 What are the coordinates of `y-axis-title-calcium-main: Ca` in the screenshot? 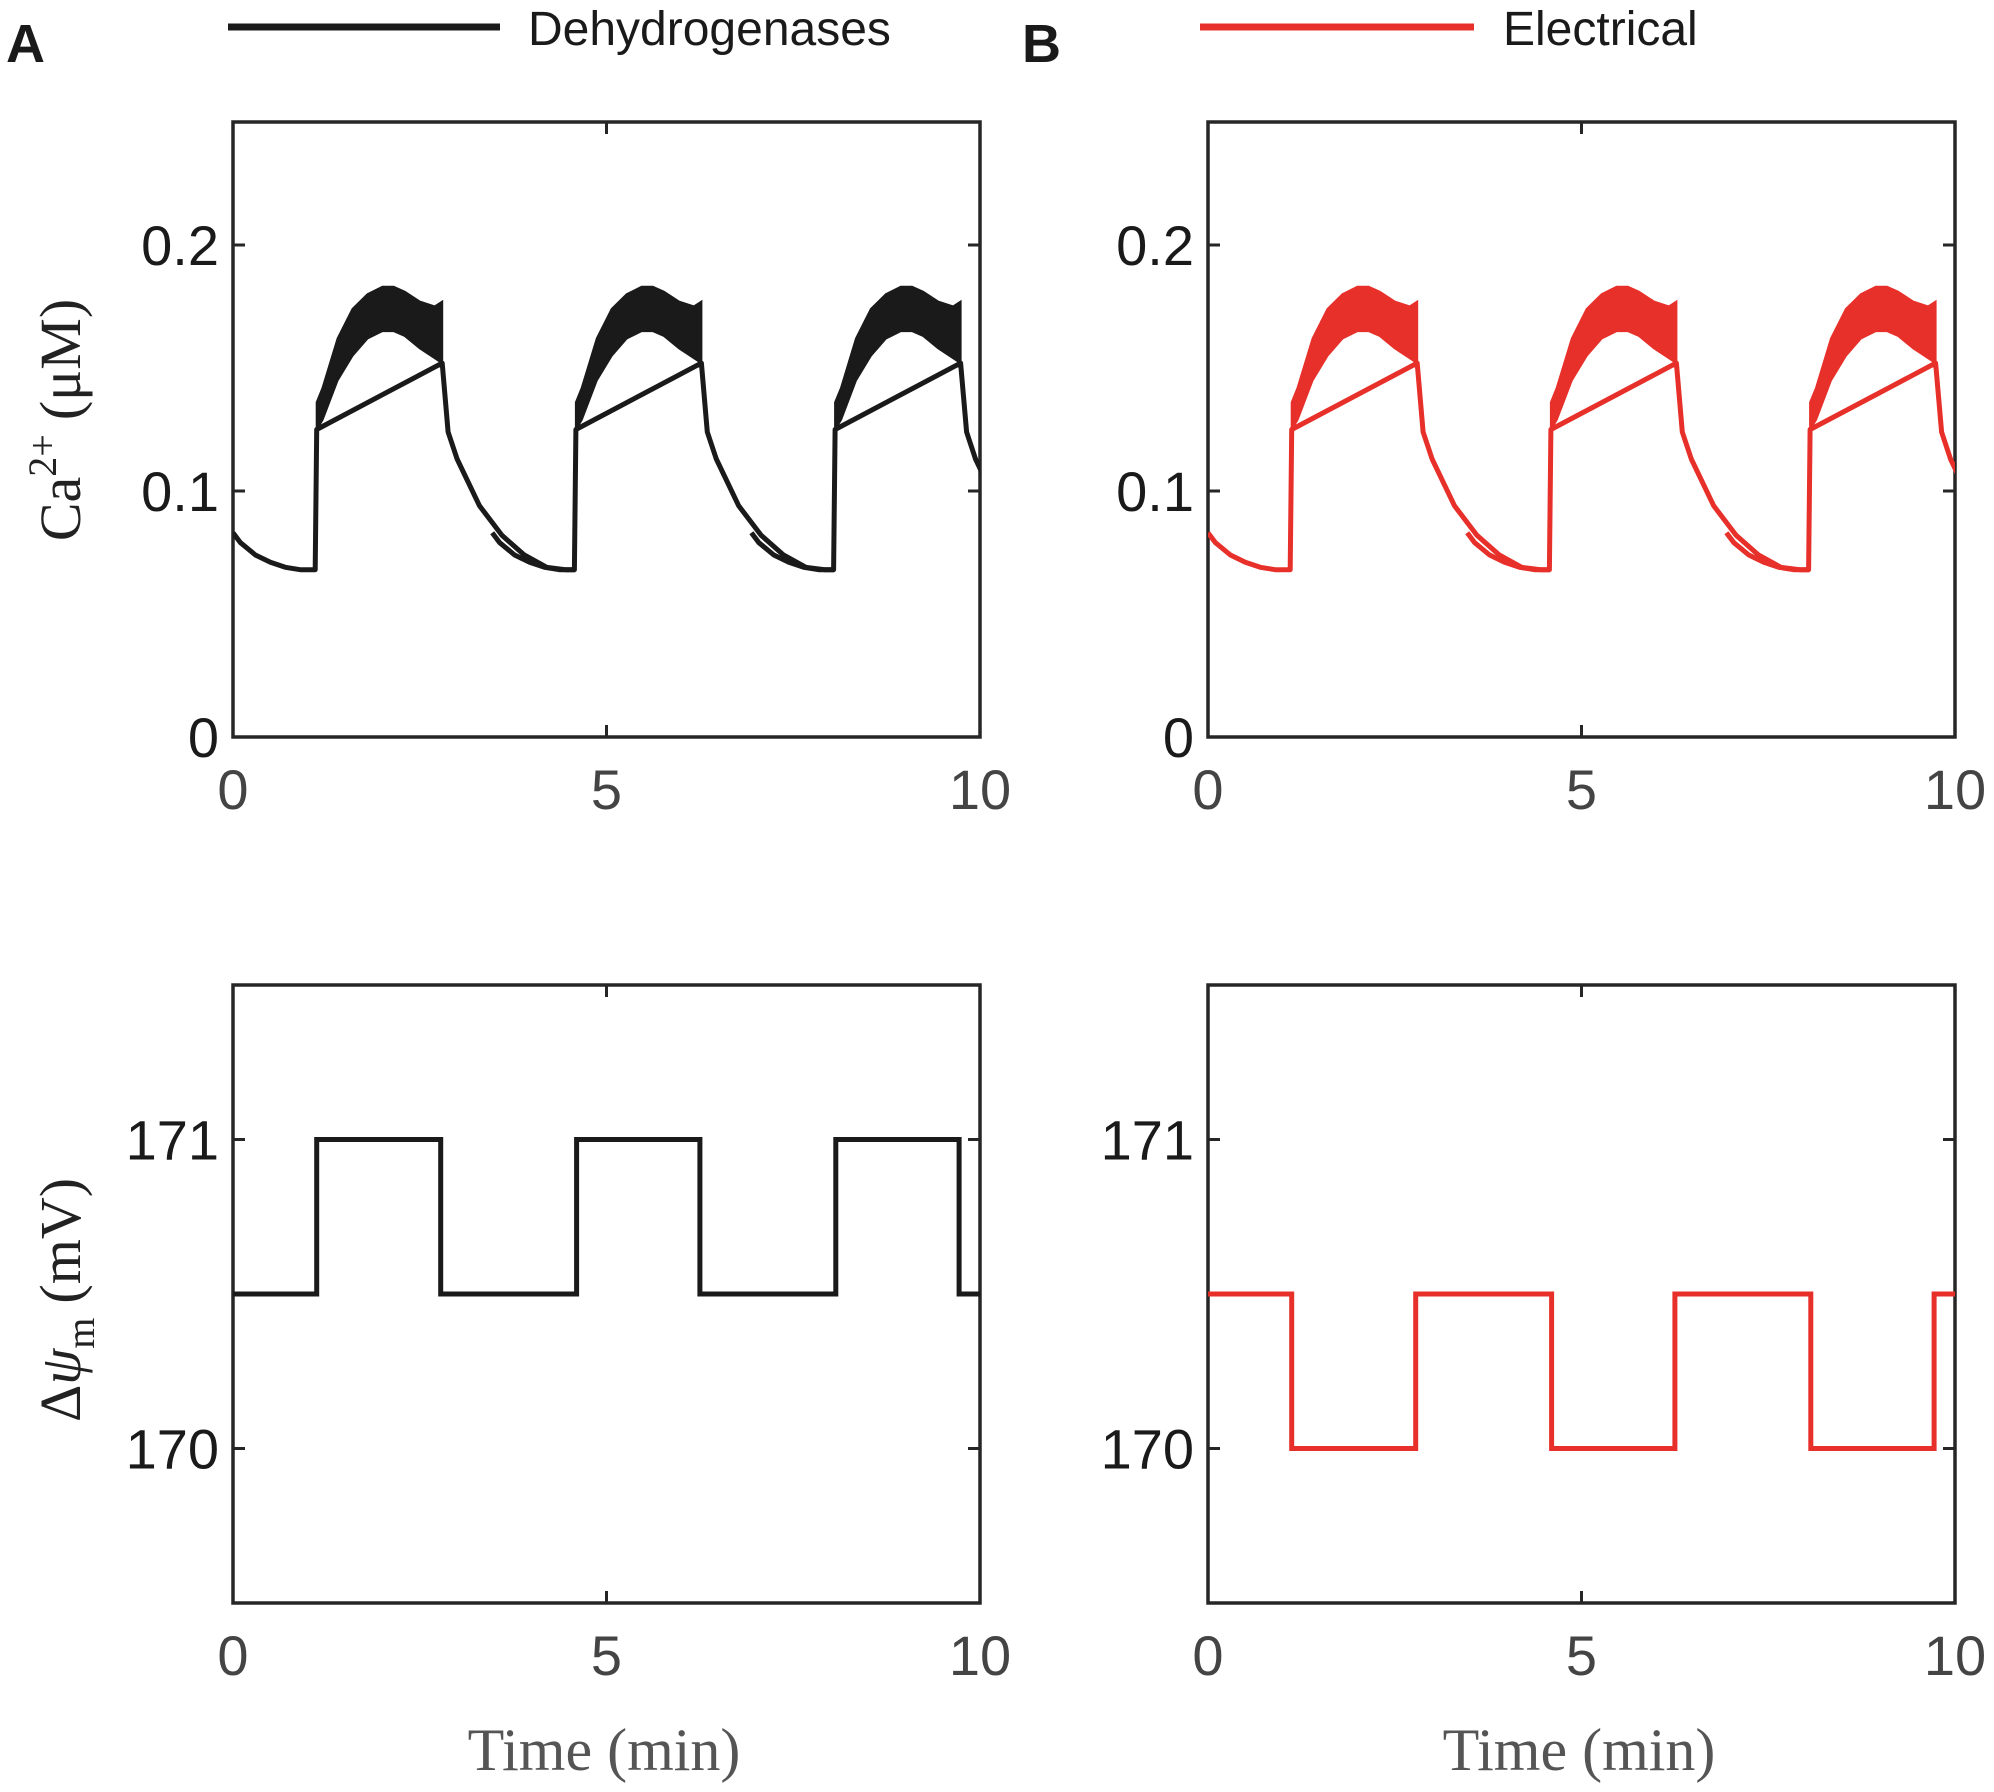 It's located at (60, 509).